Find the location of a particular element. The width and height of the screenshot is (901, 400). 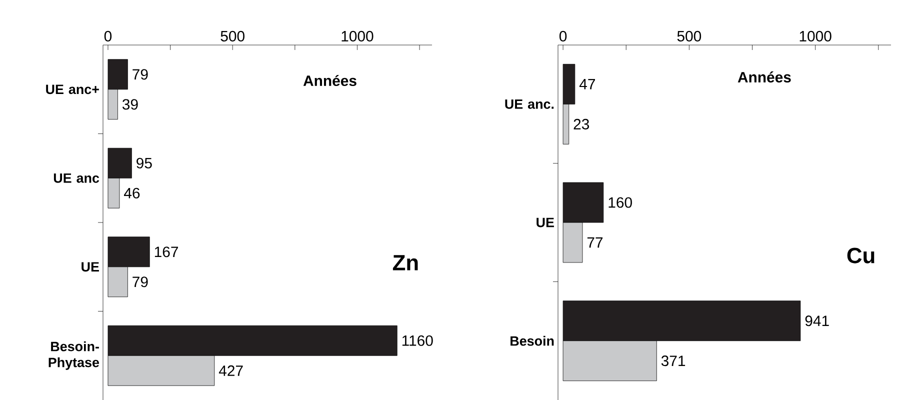

data-label: 46 is located at coordinates (132, 193).